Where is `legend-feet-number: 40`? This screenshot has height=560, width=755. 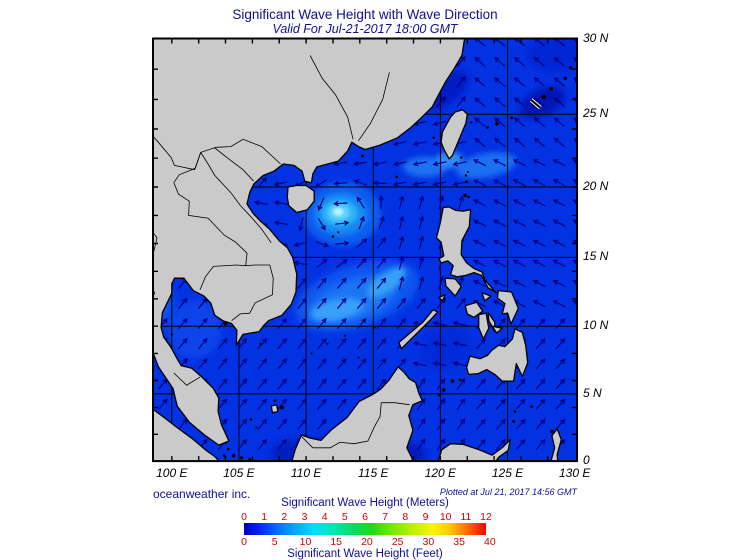 legend-feet-number: 40 is located at coordinates (490, 542).